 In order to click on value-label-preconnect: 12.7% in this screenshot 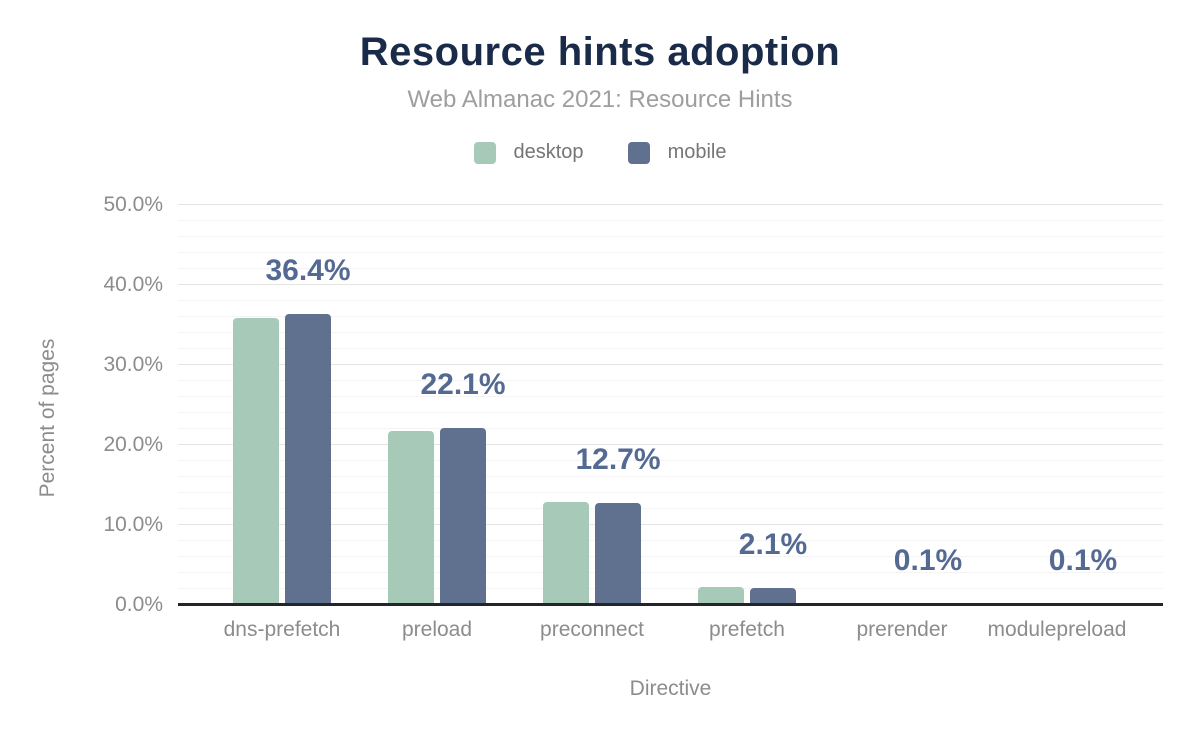, I will do `click(618, 460)`.